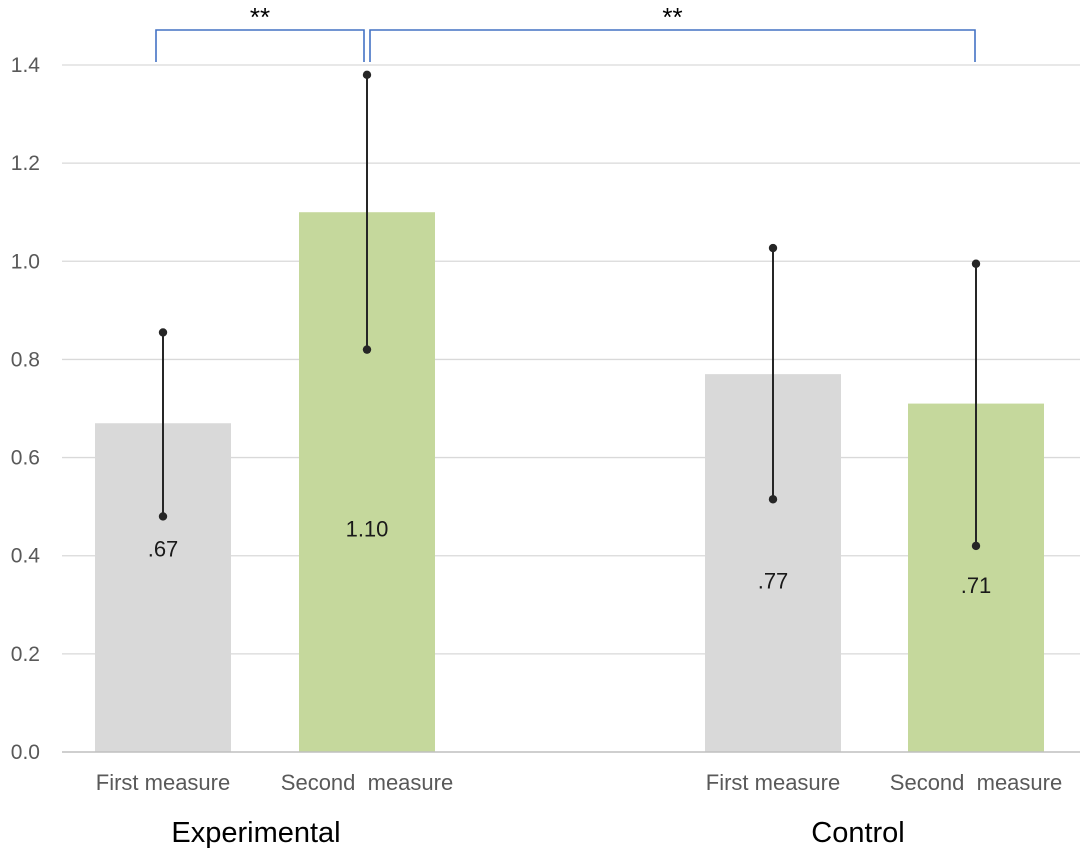  What do you see at coordinates (976, 585) in the screenshot?
I see `data-label: .71` at bounding box center [976, 585].